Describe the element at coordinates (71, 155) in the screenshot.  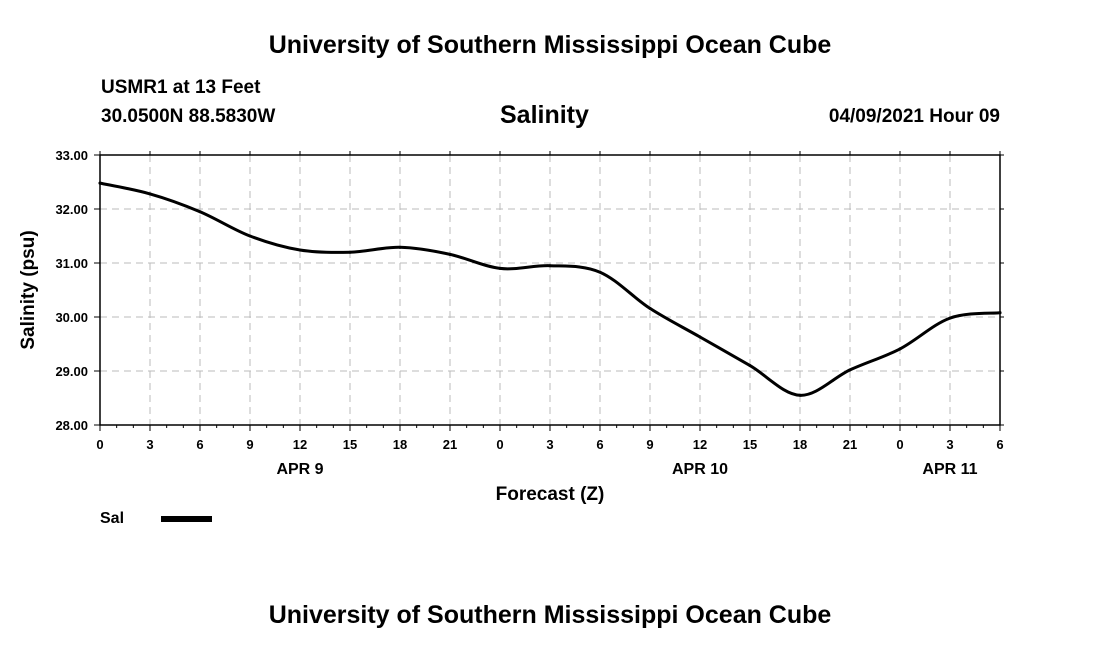
I see `y-tick-label: 33.00` at that location.